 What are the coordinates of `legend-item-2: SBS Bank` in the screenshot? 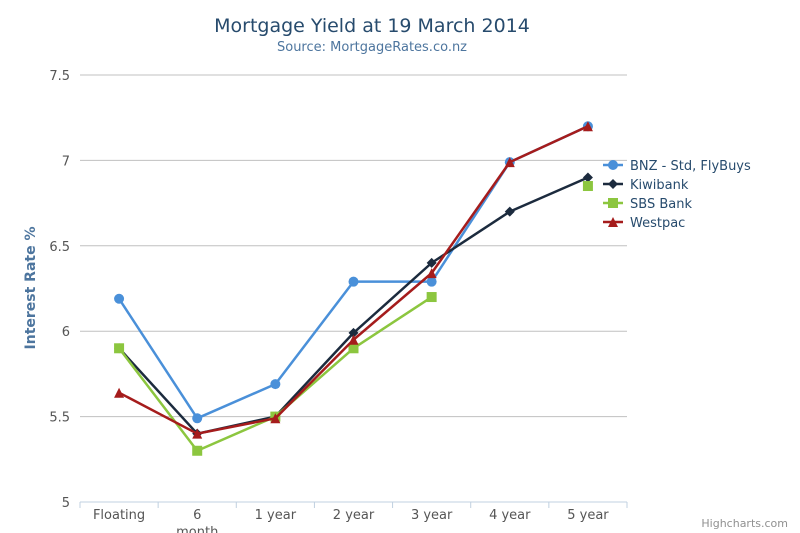 It's located at (647, 204).